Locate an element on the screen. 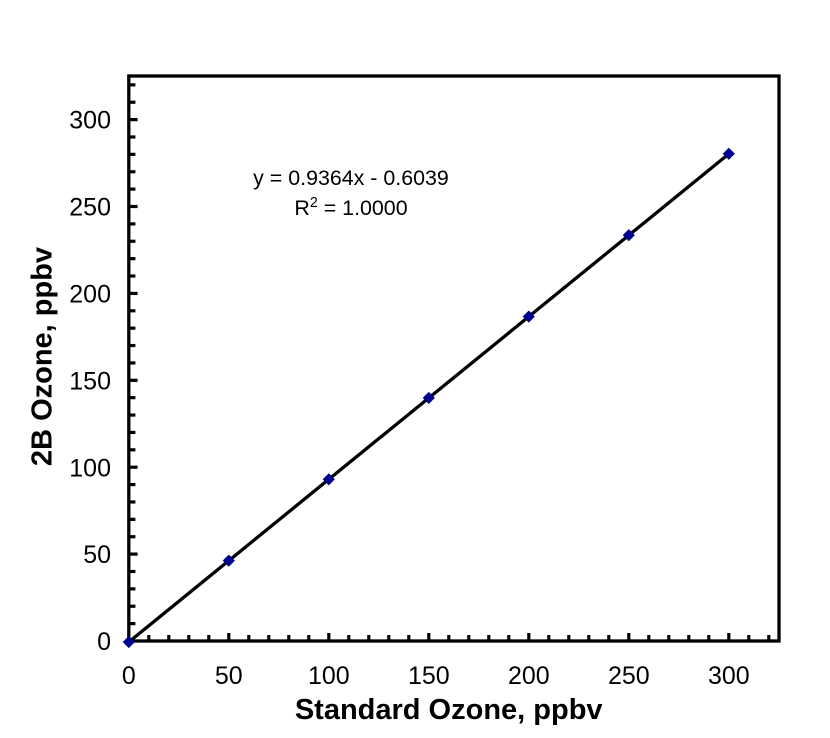 Image resolution: width=830 pixels, height=738 pixels. svg-text: R2 = 1.0000 is located at coordinates (350, 207).